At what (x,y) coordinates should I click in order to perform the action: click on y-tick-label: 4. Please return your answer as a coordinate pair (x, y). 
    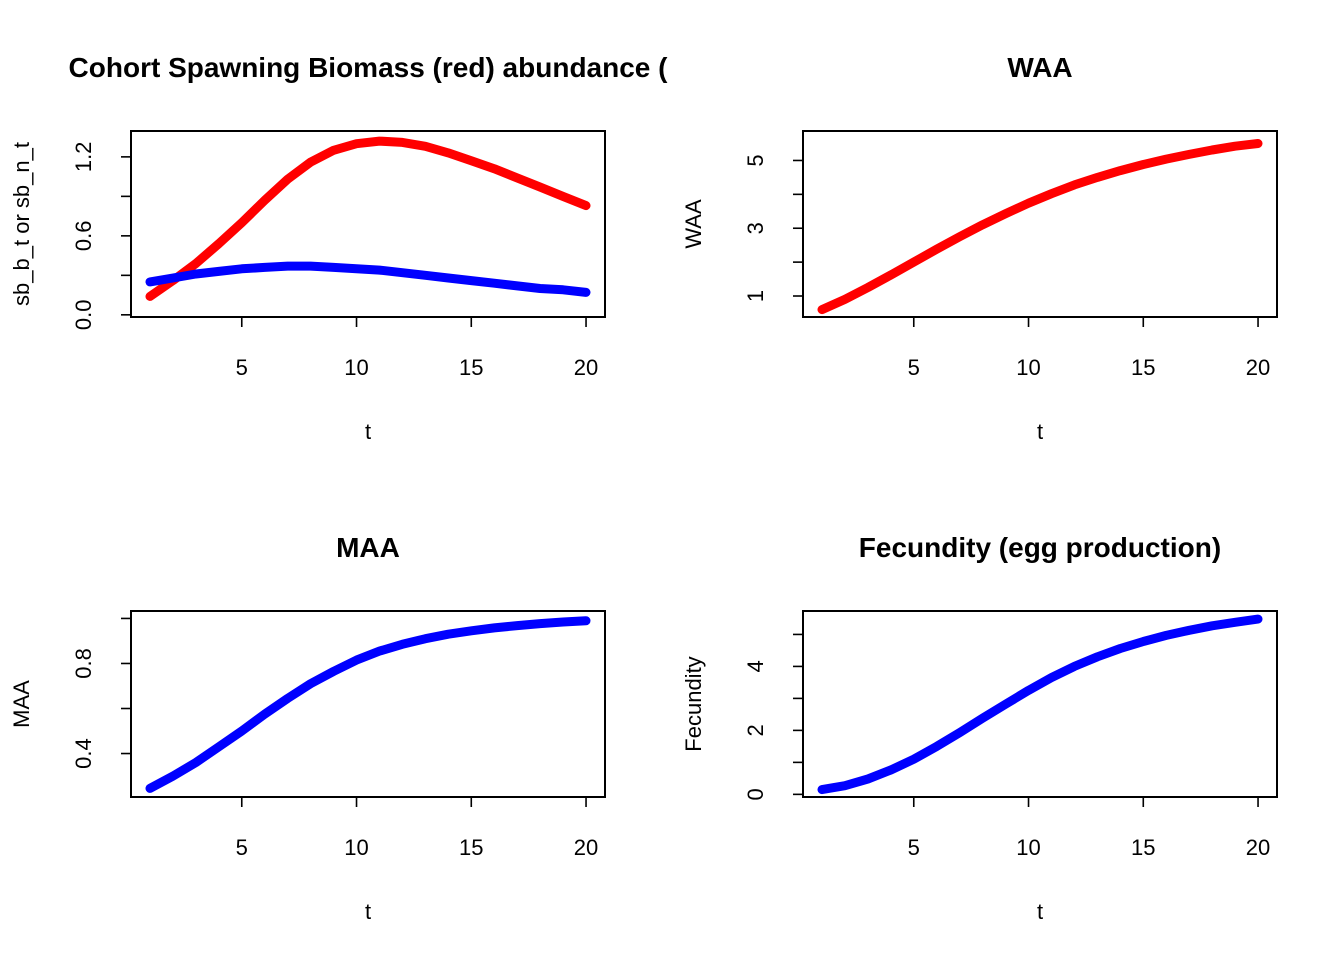
    Looking at the image, I should click on (755, 666).